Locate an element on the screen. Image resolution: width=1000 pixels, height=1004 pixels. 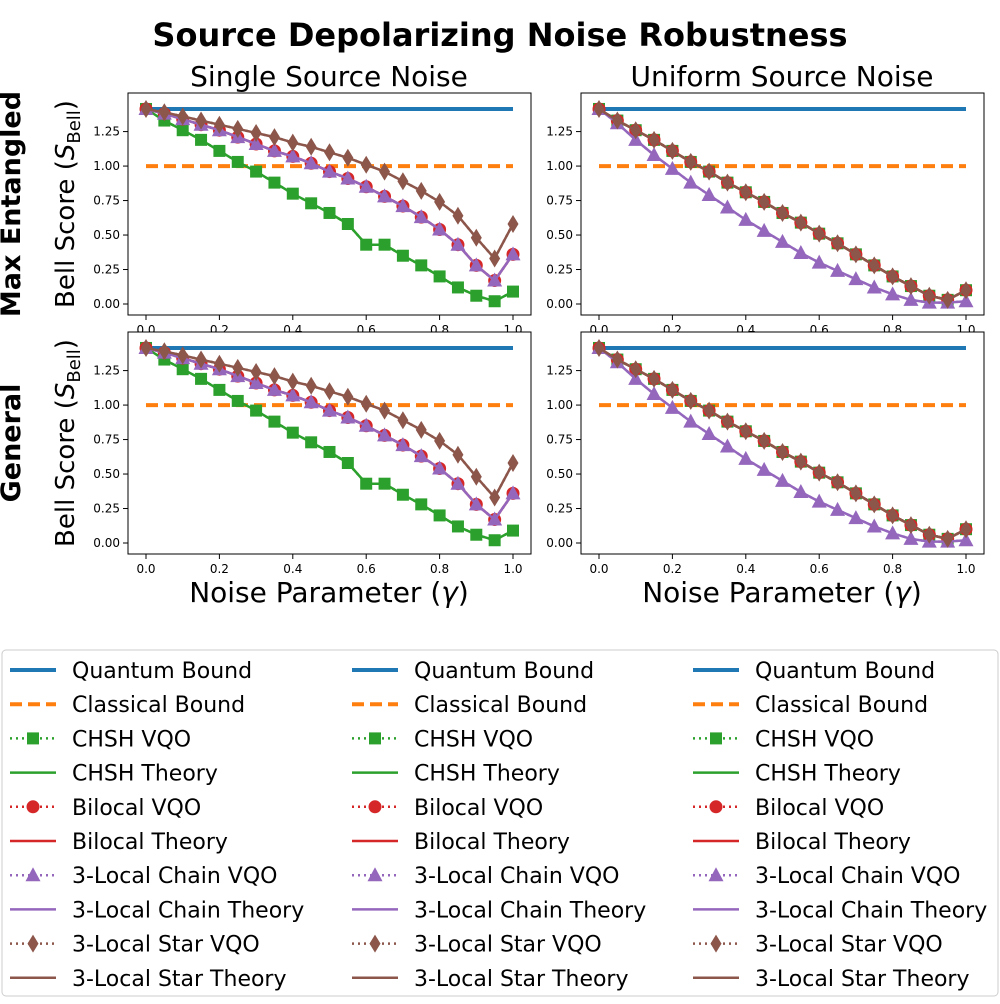
legend-entry-bilocal-theory: Bilocal Theory is located at coordinates (119, 842).